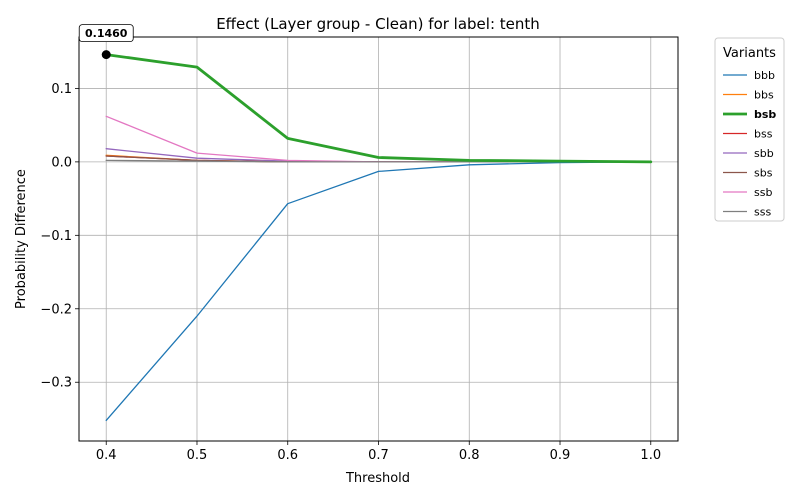  Describe the element at coordinates (749, 144) in the screenshot. I see `legend-items: bbb bbs bsb bss sbb sbs ssb sss` at that location.